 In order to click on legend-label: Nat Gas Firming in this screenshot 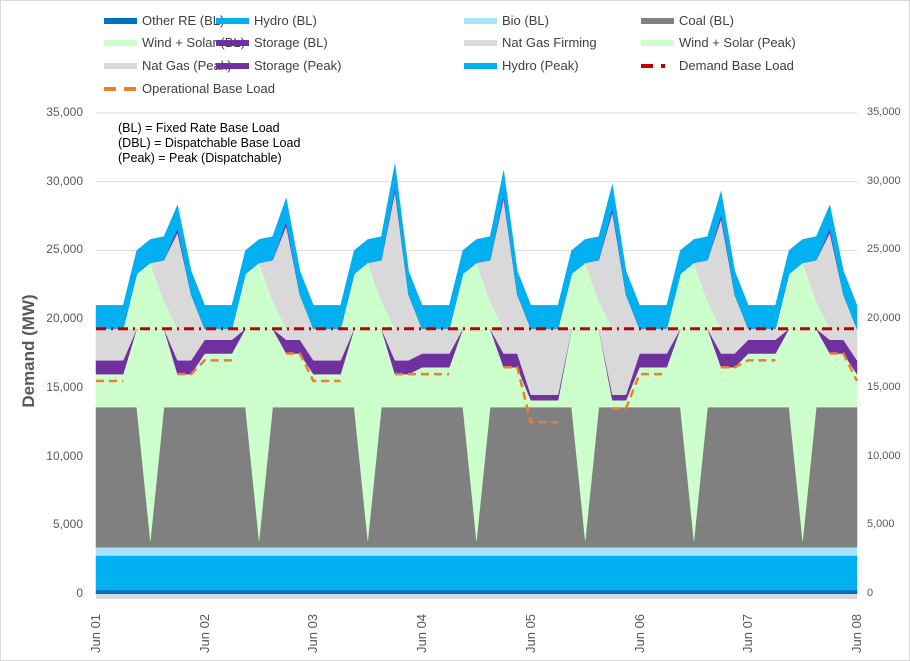, I will do `click(549, 42)`.